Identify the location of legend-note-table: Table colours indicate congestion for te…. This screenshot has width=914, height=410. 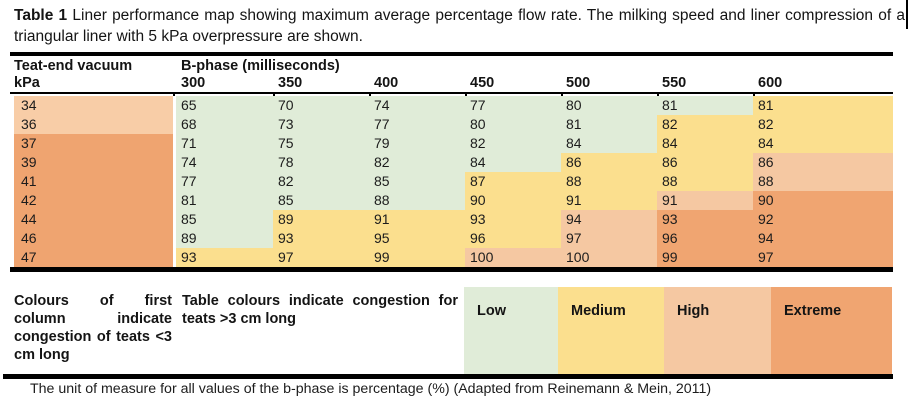
(320, 310).